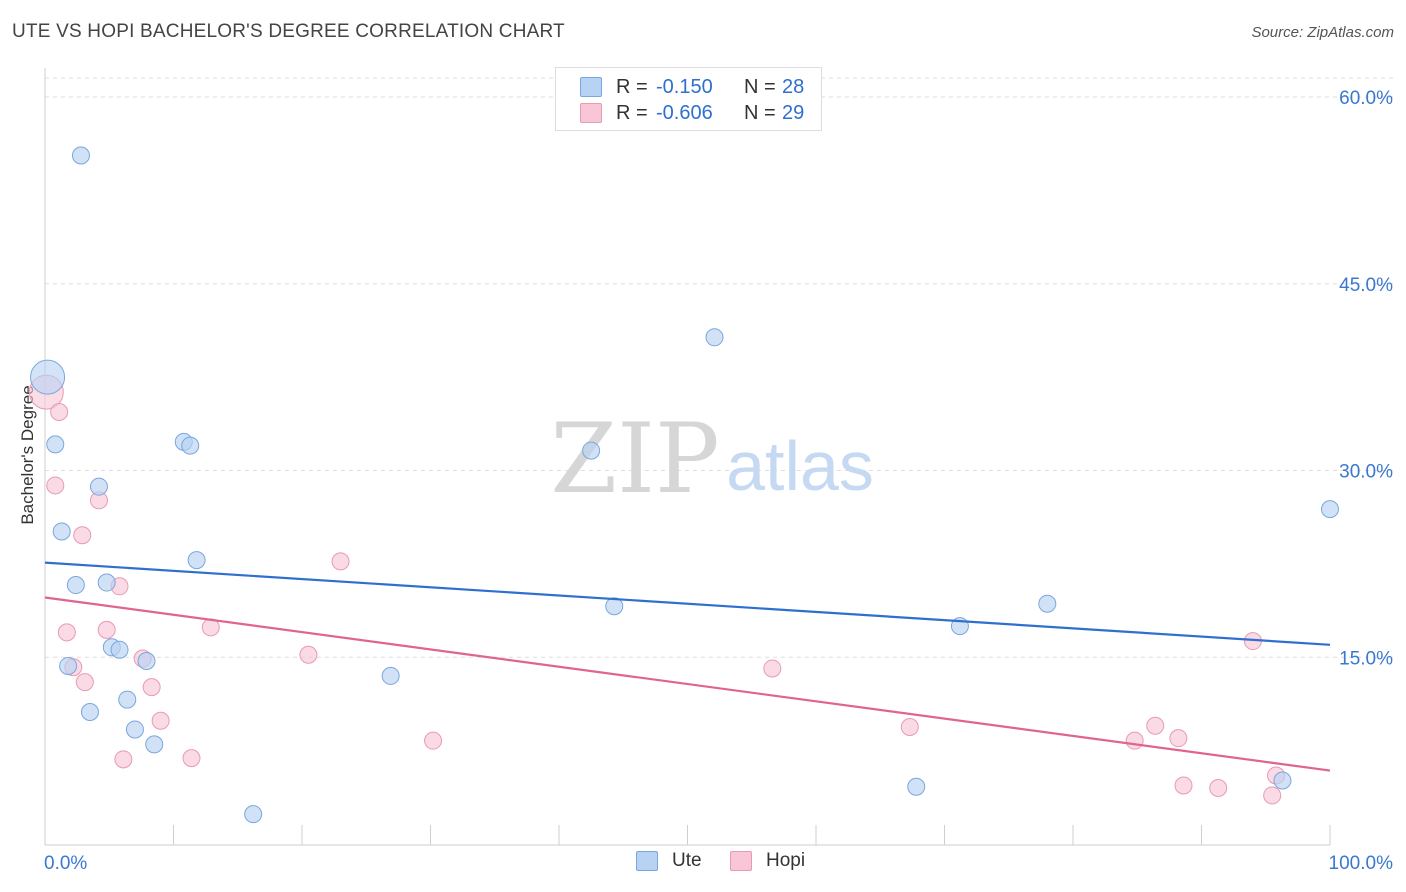  What do you see at coordinates (687, 860) in the screenshot?
I see `ute-legend-label: Ute` at bounding box center [687, 860].